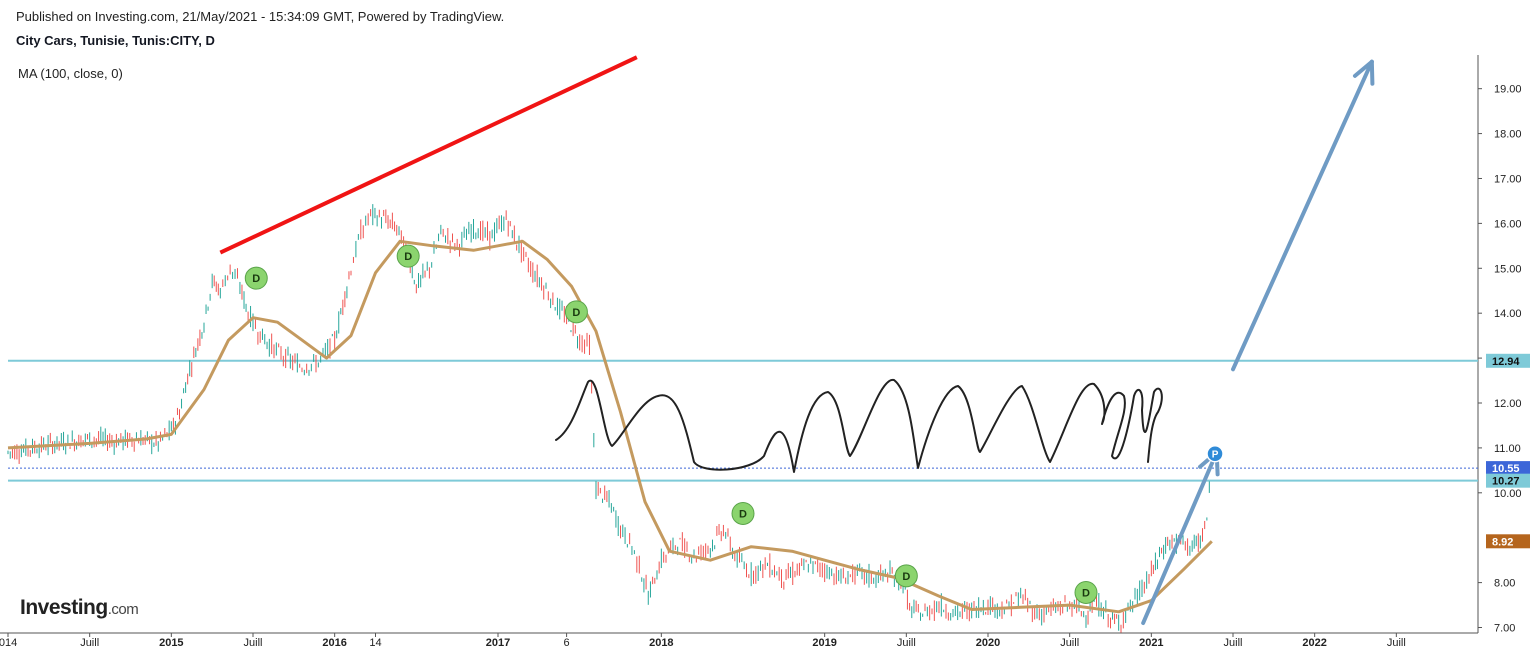 The image size is (1533, 655). Describe the element at coordinates (8, 643) in the screenshot. I see `x-tick-label: 014` at that location.